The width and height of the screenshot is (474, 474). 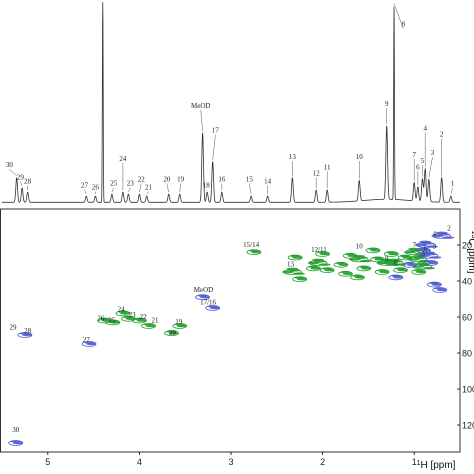 What do you see at coordinates (167, 180) in the screenshot?
I see `projection-peak-label: 20` at bounding box center [167, 180].